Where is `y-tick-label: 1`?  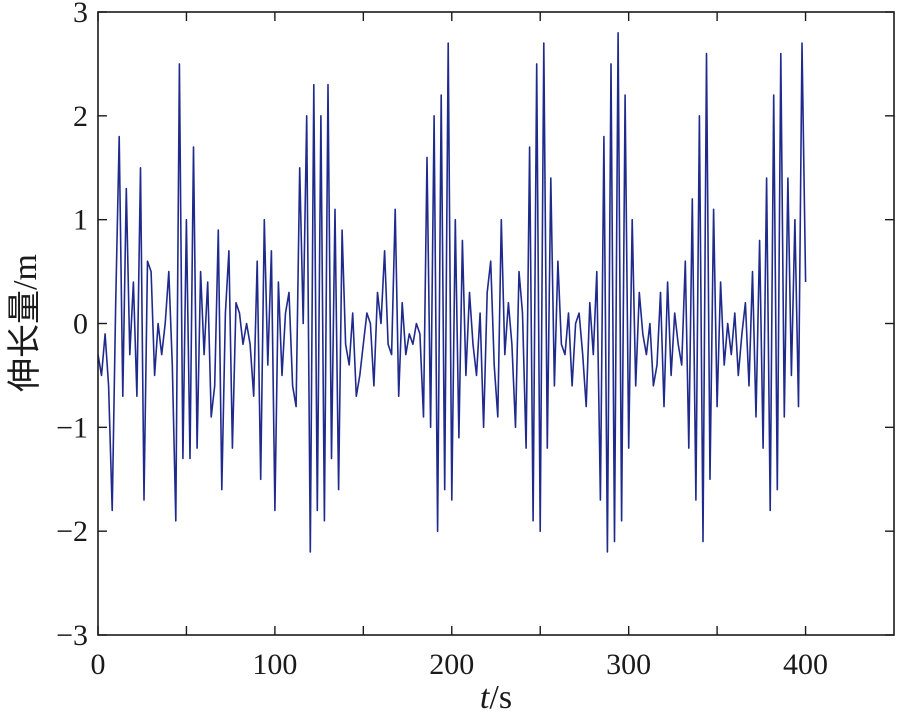 y-tick-label: 1 is located at coordinates (80, 220).